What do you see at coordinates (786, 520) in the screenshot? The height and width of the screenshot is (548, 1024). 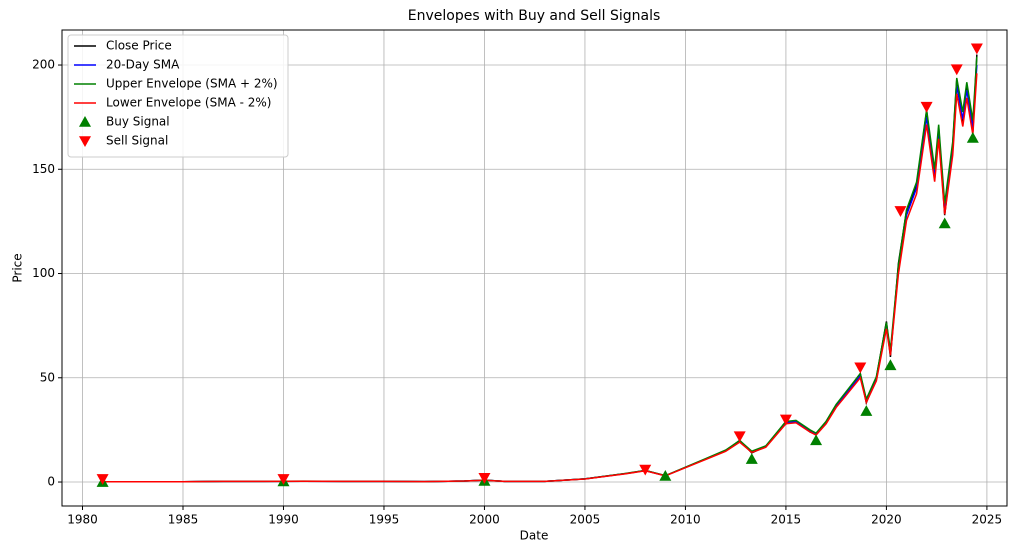 I see `x-tick-label: 2015` at bounding box center [786, 520].